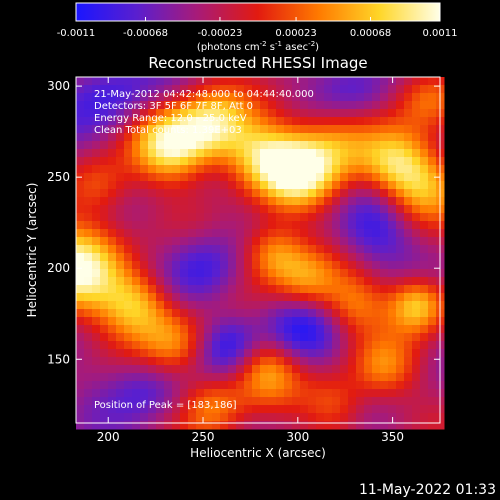 Image resolution: width=500 pixels, height=500 pixels. Describe the element at coordinates (258, 46) in the screenshot. I see `colorbar-units: (photons cm-2 s-1 asec-2)` at that location.